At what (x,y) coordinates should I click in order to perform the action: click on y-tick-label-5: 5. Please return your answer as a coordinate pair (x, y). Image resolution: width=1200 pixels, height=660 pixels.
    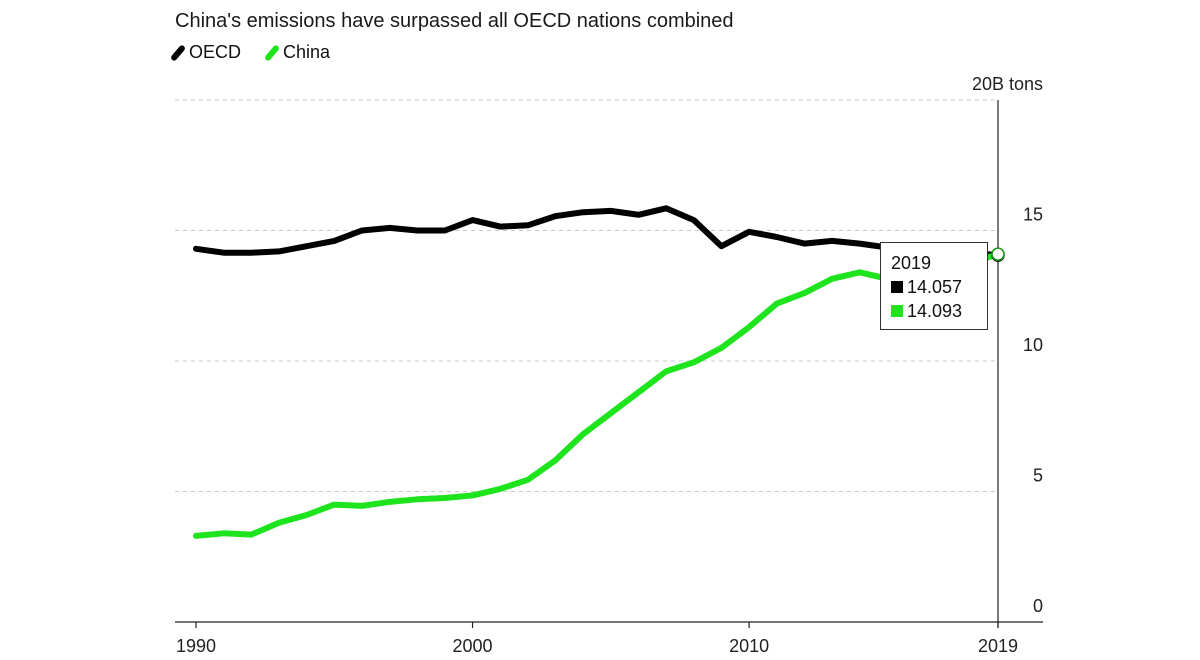
    Looking at the image, I should click on (1038, 476).